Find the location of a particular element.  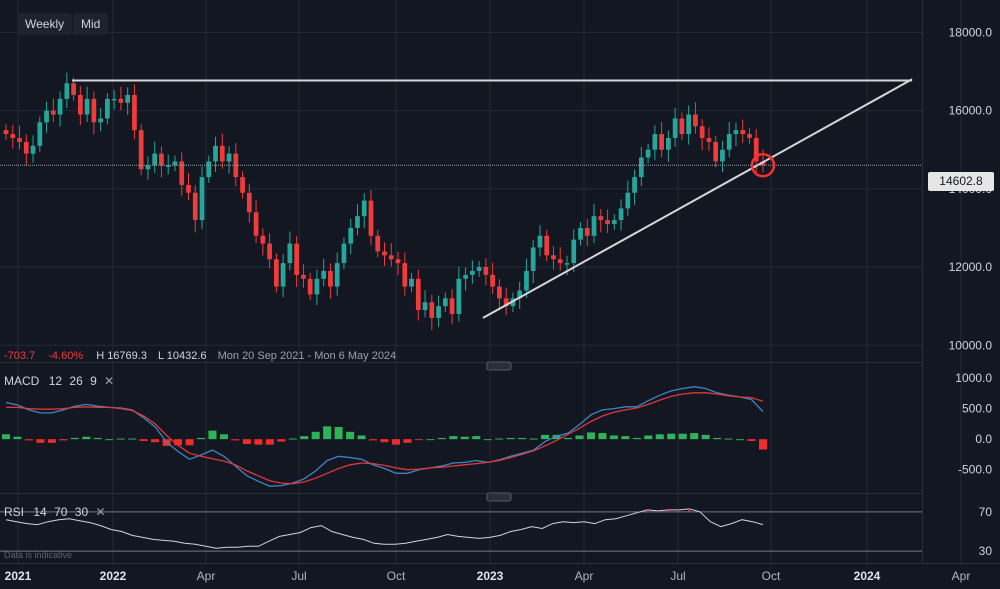

macd-legend: MACD 12 26 9 ✕ is located at coordinates (59, 381).